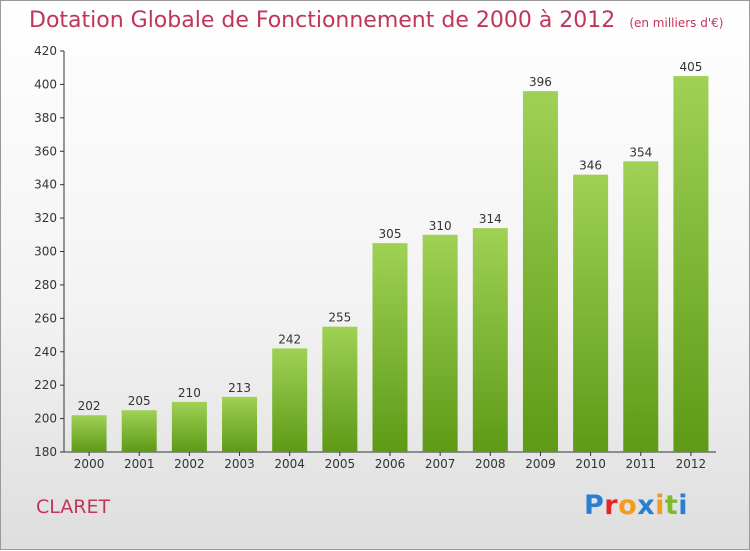 The width and height of the screenshot is (750, 551). What do you see at coordinates (641, 306) in the screenshot?
I see `bar-2011` at bounding box center [641, 306].